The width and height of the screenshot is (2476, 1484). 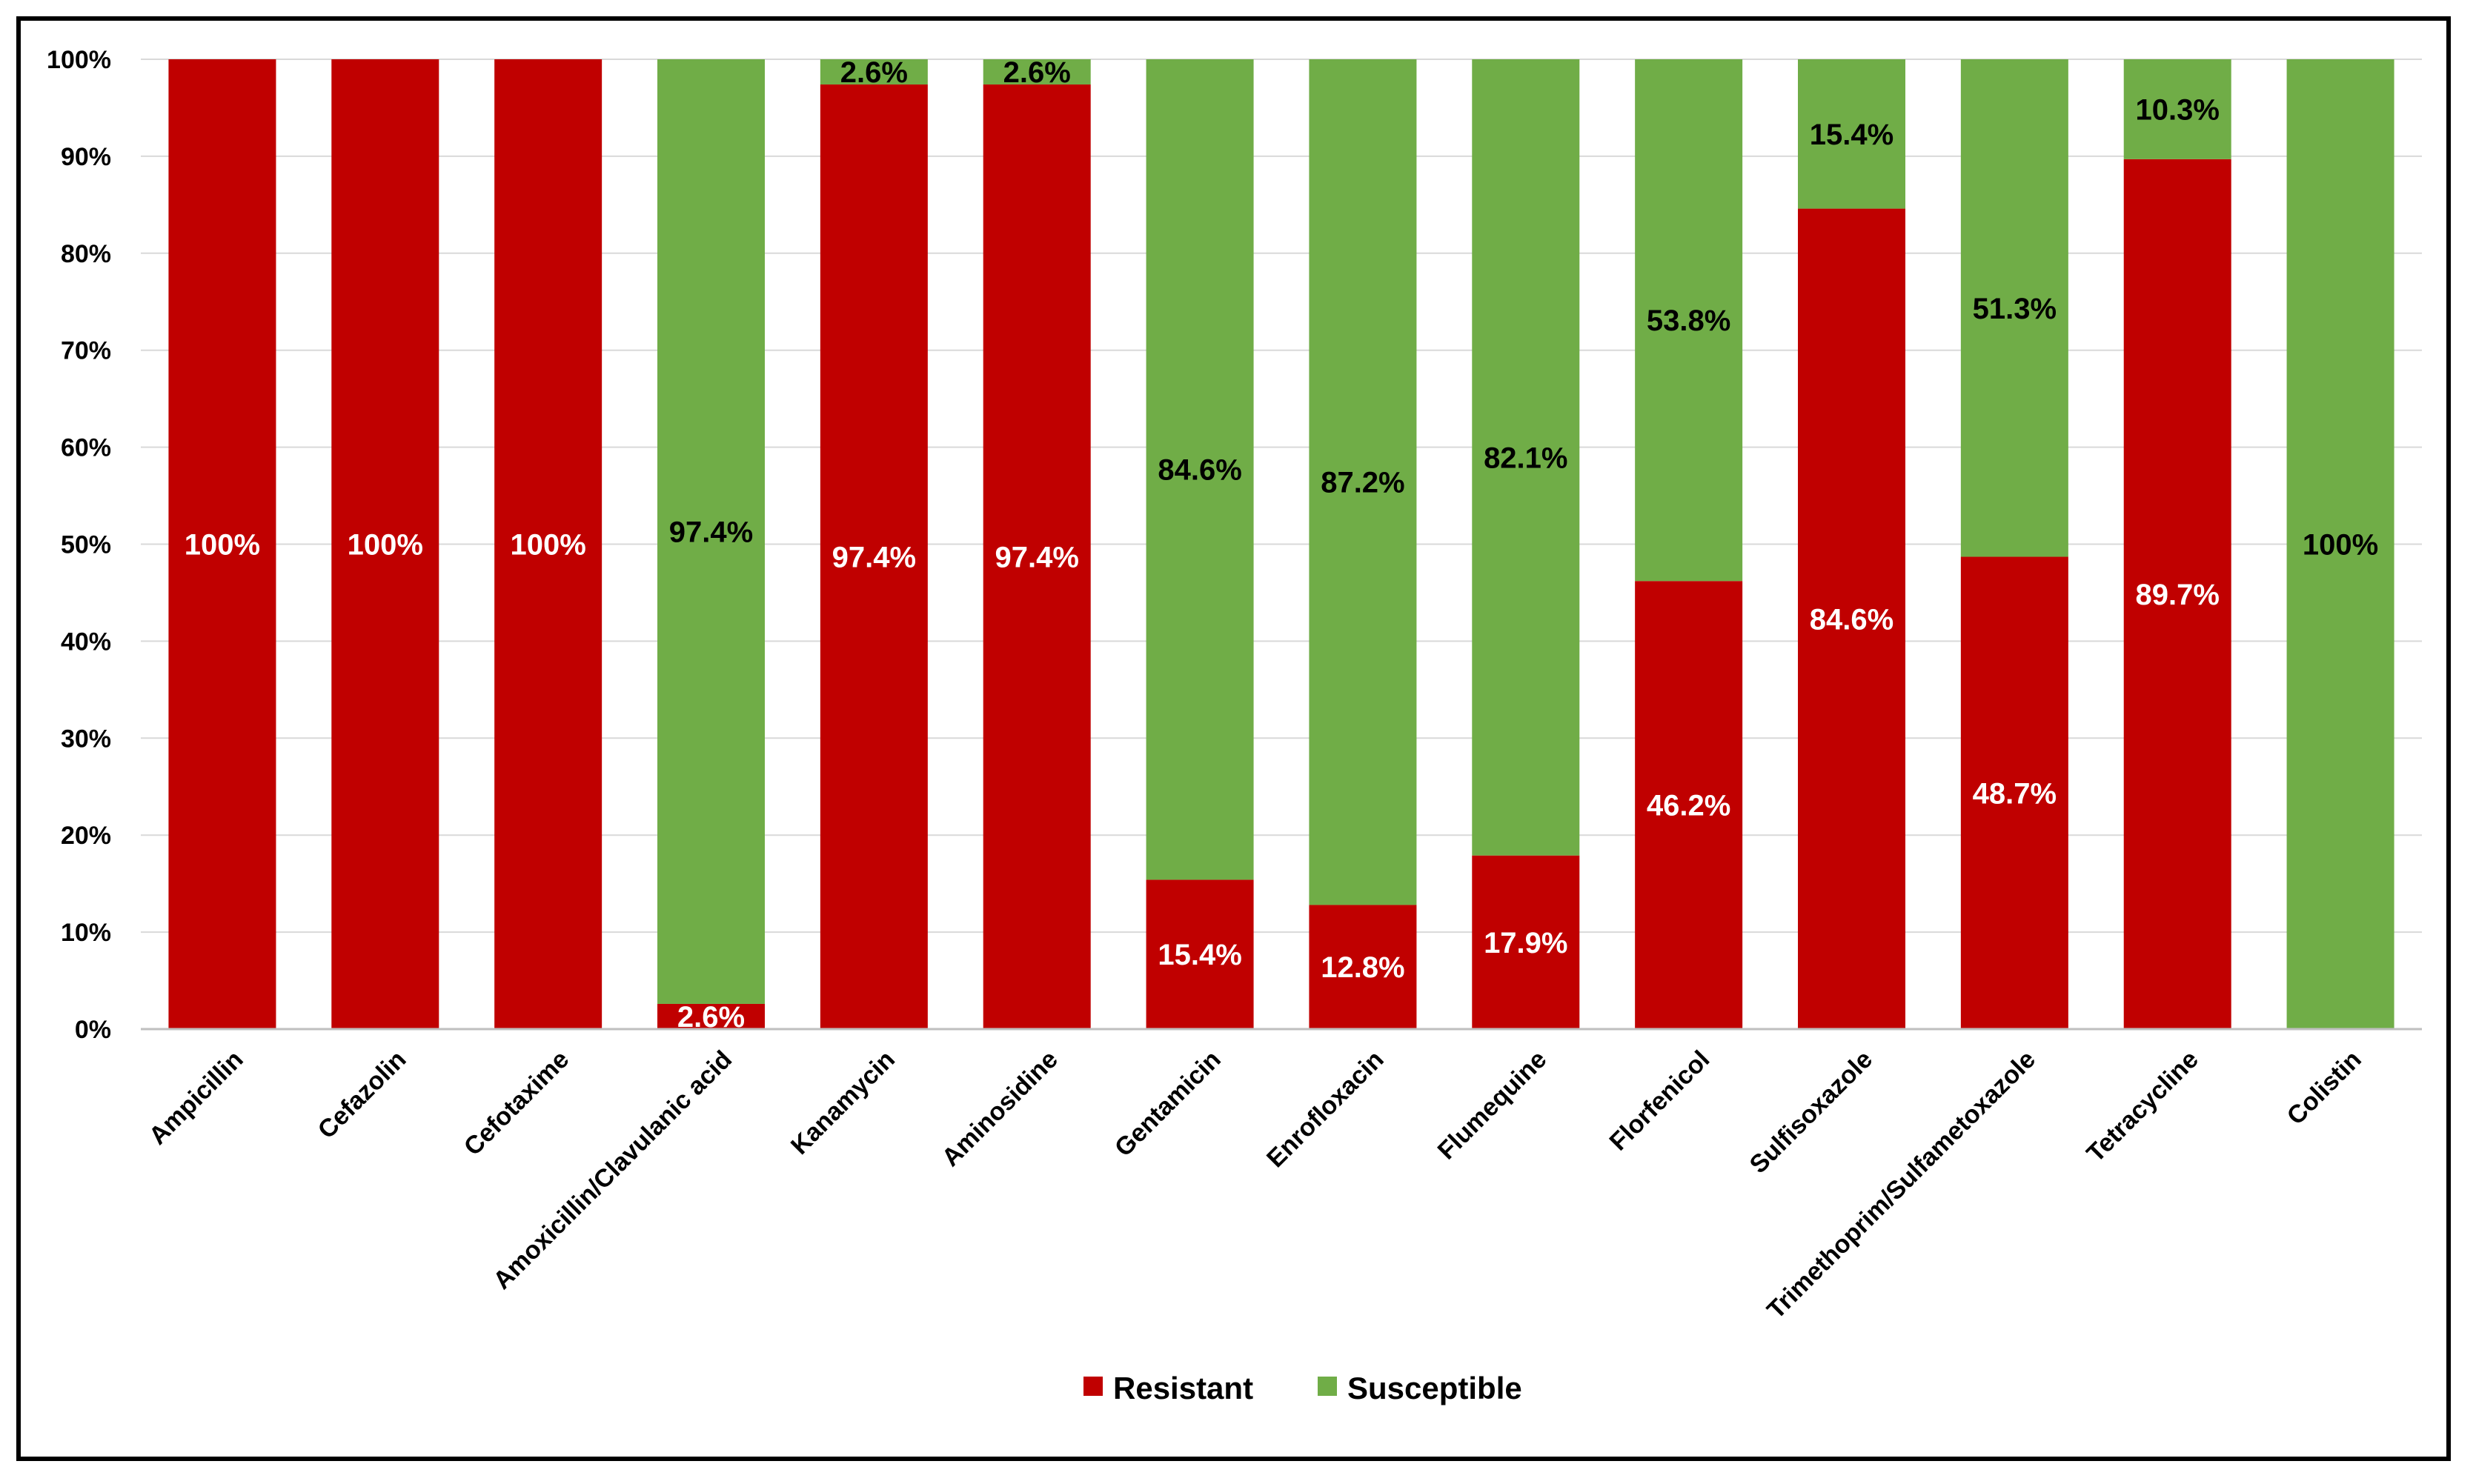 What do you see at coordinates (93, 1030) in the screenshot?
I see `y-tick-label: 0%` at bounding box center [93, 1030].